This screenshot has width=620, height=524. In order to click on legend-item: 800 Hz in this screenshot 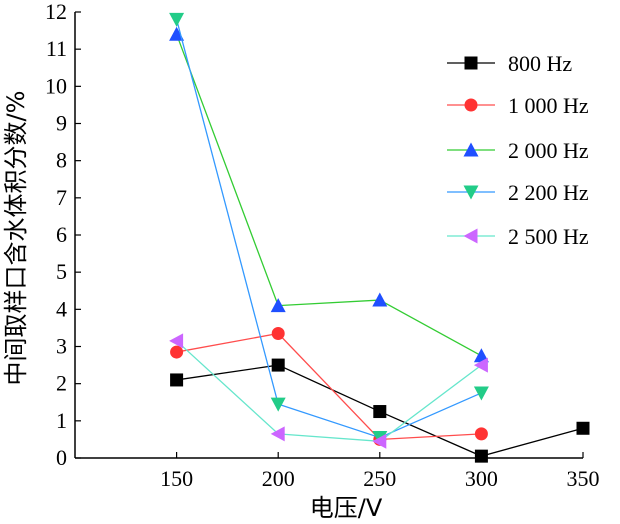, I will do `click(509, 63)`.